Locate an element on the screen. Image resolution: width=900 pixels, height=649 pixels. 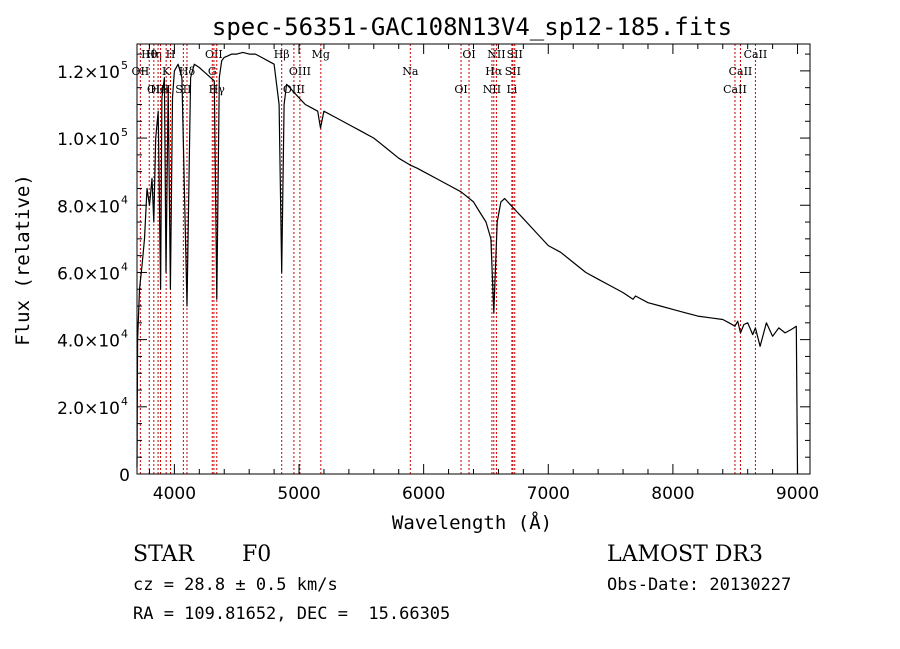
y-tick-exponent-60000: 4 is located at coordinates (124, 266).